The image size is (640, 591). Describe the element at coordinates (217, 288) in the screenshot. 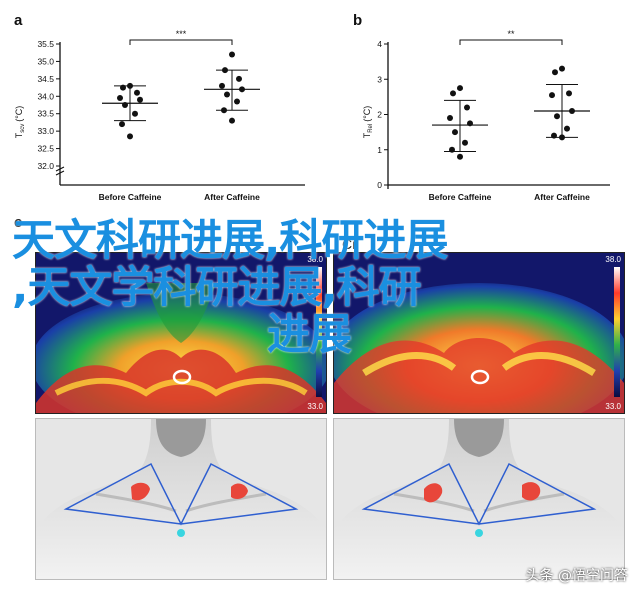

I see `overlay-line-2: ,天文学科研进展,科研` at that location.